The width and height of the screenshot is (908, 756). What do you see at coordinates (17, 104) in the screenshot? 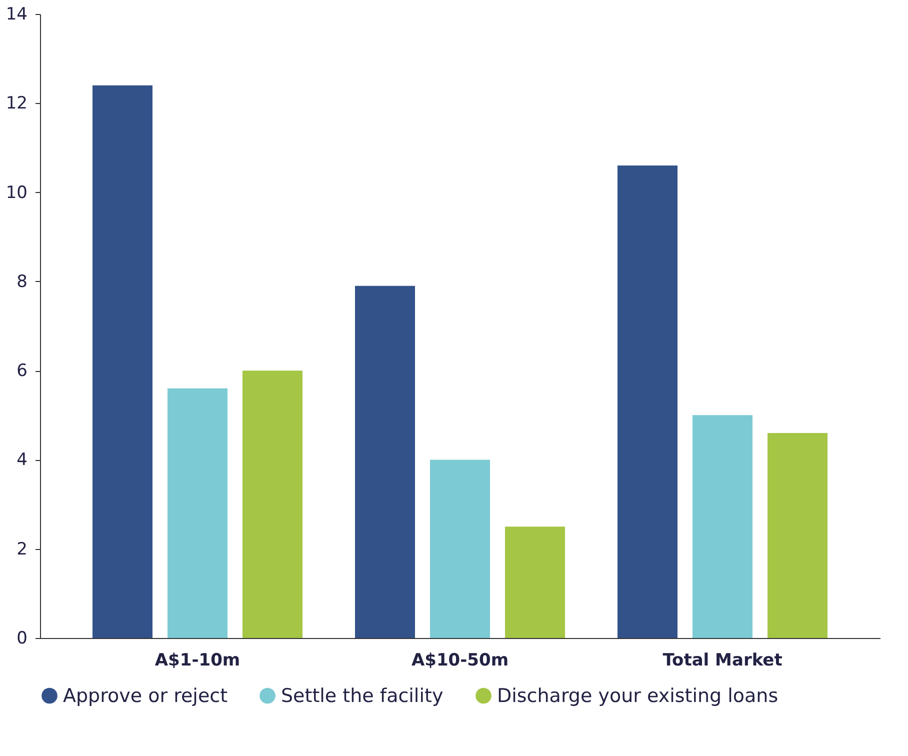
I see `y-tick-label: 12` at bounding box center [17, 104].